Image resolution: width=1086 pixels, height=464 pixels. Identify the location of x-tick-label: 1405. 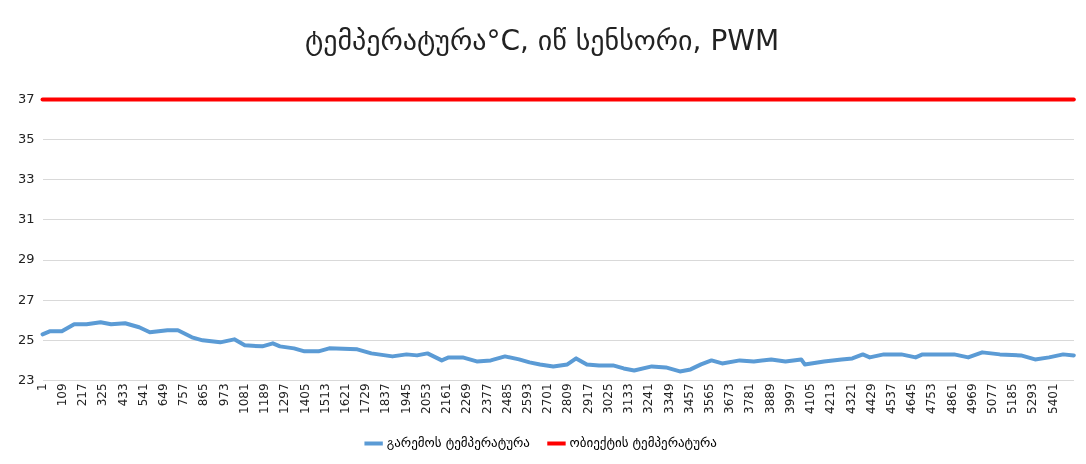
(304, 399).